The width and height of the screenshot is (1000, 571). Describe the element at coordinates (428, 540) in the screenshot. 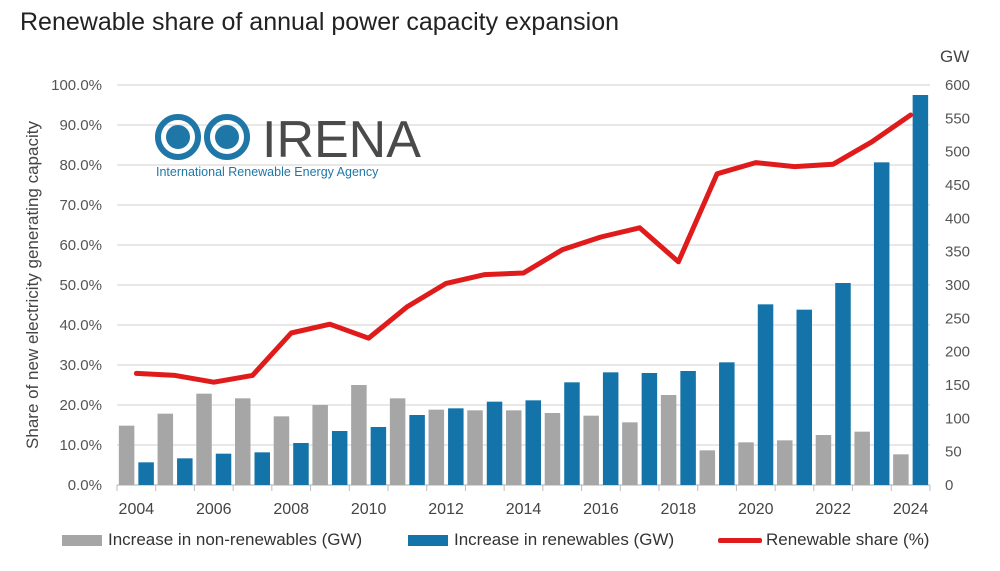

I see `legend-swatch-blue` at that location.